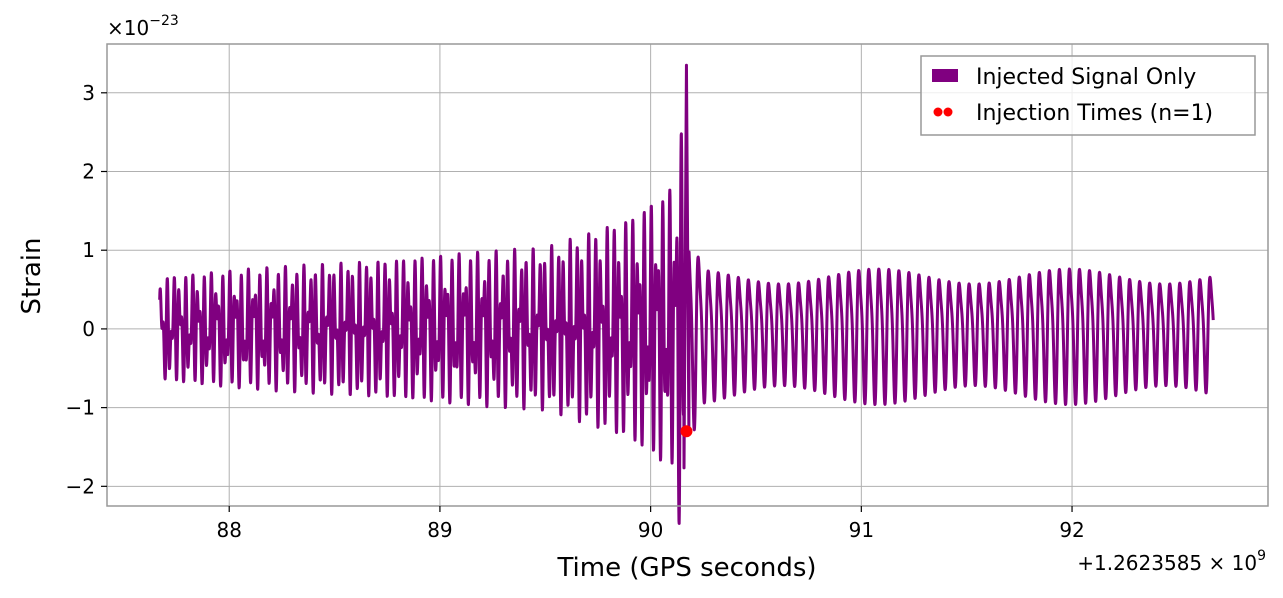 The image size is (1283, 598). What do you see at coordinates (861, 530) in the screenshot?
I see `x-tick-label: 91` at bounding box center [861, 530].